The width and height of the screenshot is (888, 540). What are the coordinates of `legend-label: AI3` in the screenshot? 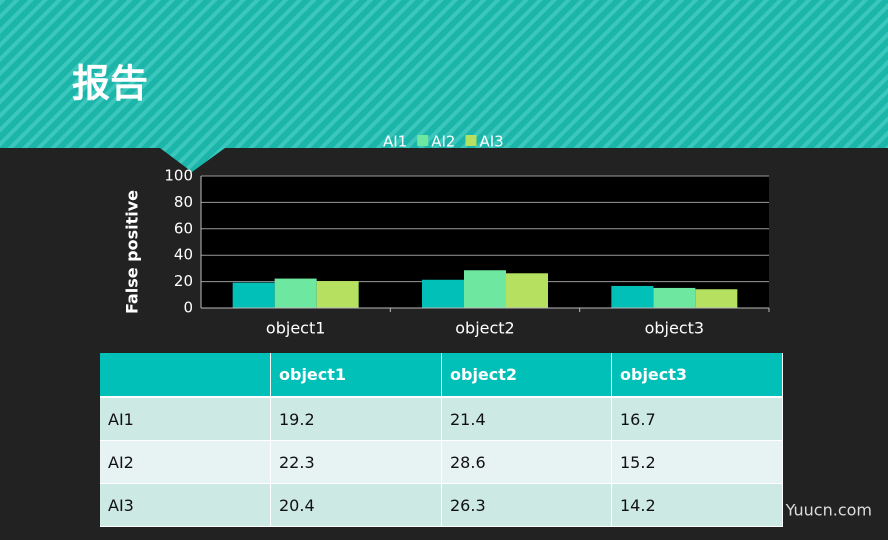 It's located at (491, 142).